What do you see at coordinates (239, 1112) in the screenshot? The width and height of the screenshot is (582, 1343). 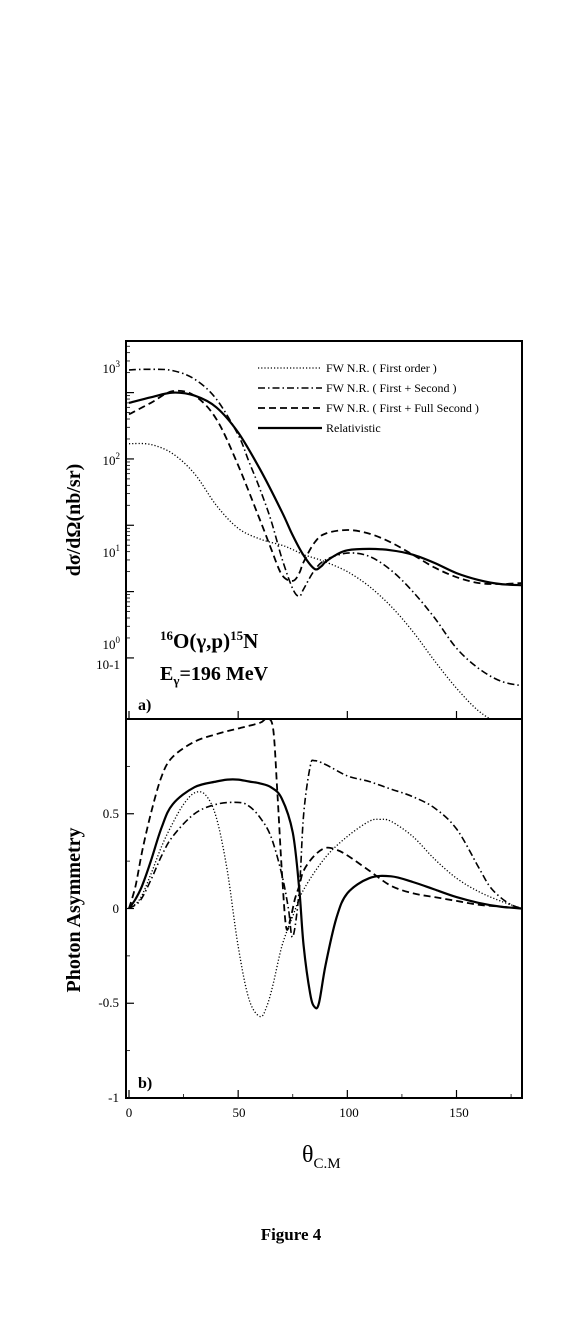 I see `x-tick-label-50: 50` at bounding box center [239, 1112].